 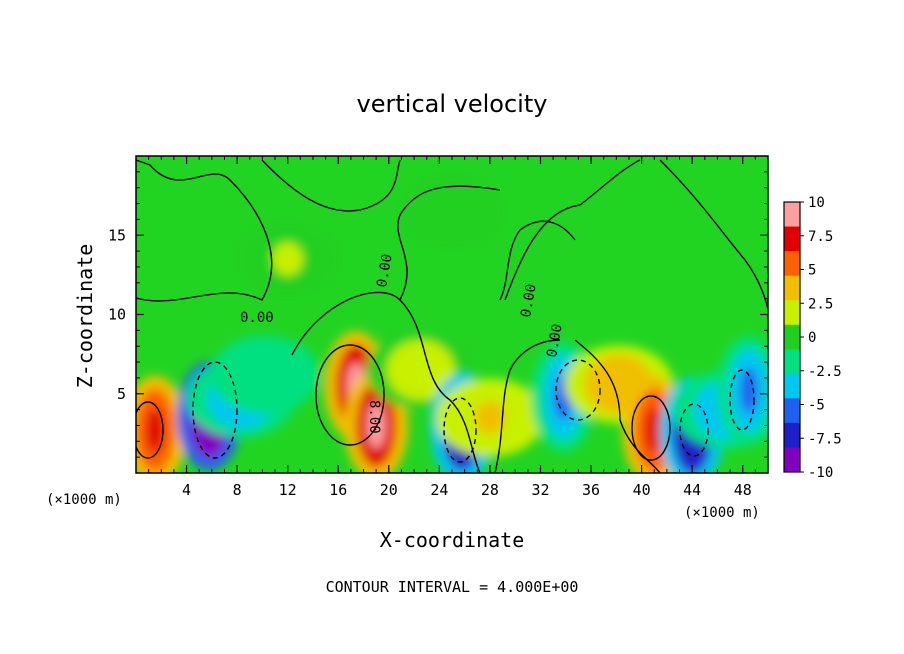 What do you see at coordinates (389, 490) in the screenshot?
I see `x-tick-label: 20` at bounding box center [389, 490].